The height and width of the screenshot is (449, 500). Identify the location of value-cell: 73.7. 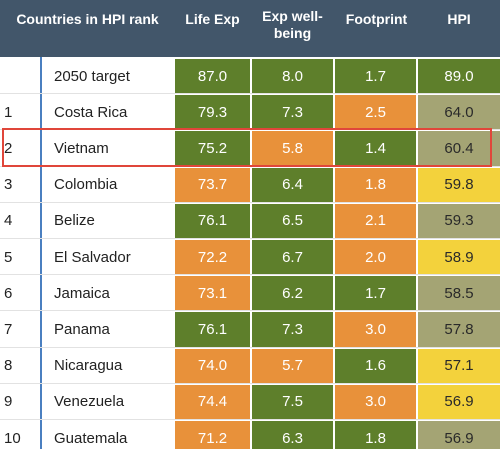
(212, 184).